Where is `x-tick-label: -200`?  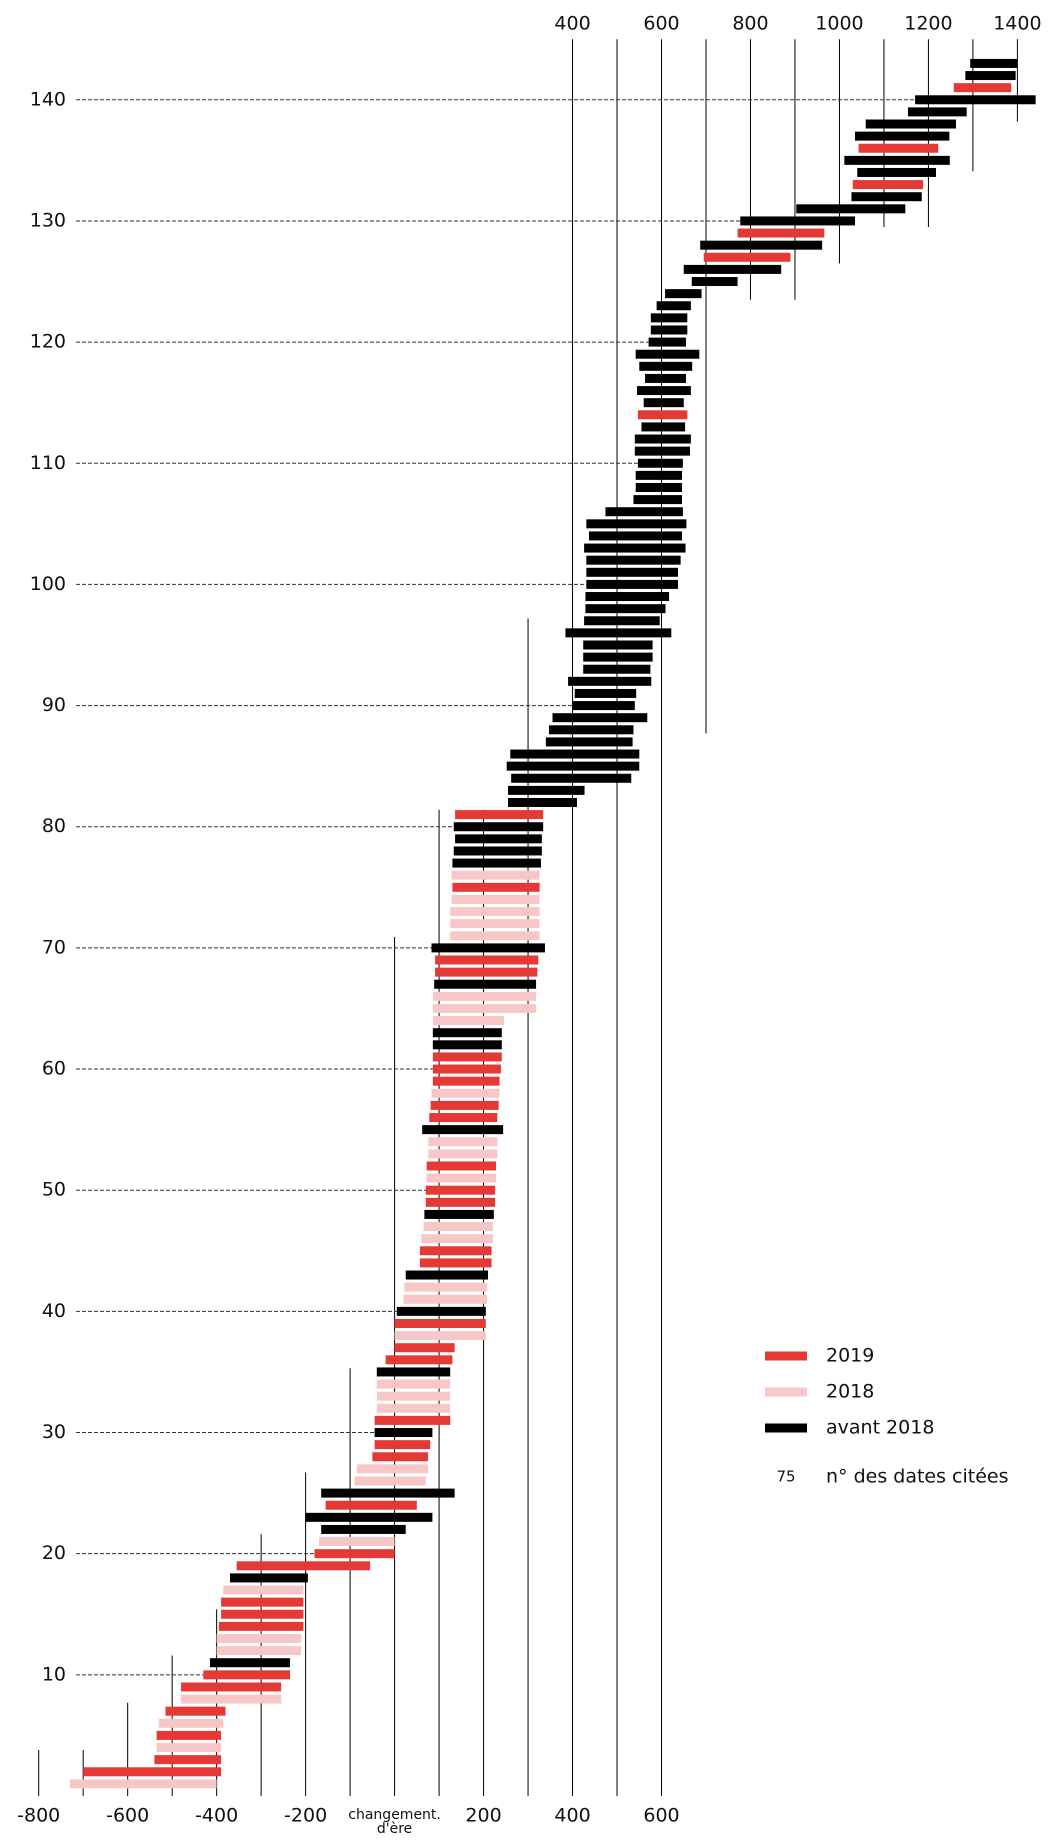 x-tick-label: -200 is located at coordinates (305, 1816).